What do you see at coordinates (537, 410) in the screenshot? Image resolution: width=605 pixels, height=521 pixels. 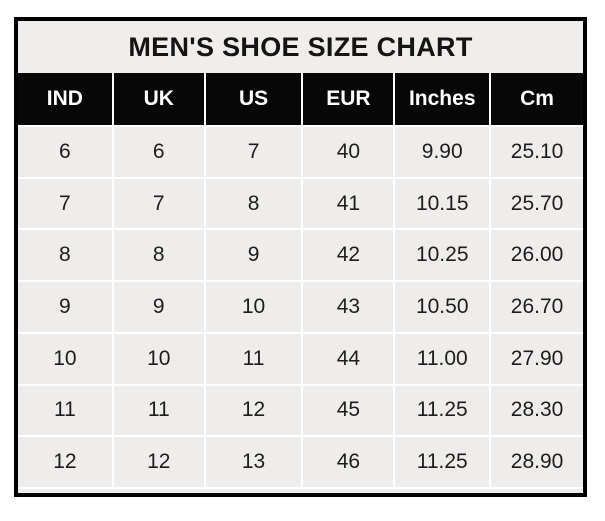 I see `table-cell: 28.30` at bounding box center [537, 410].